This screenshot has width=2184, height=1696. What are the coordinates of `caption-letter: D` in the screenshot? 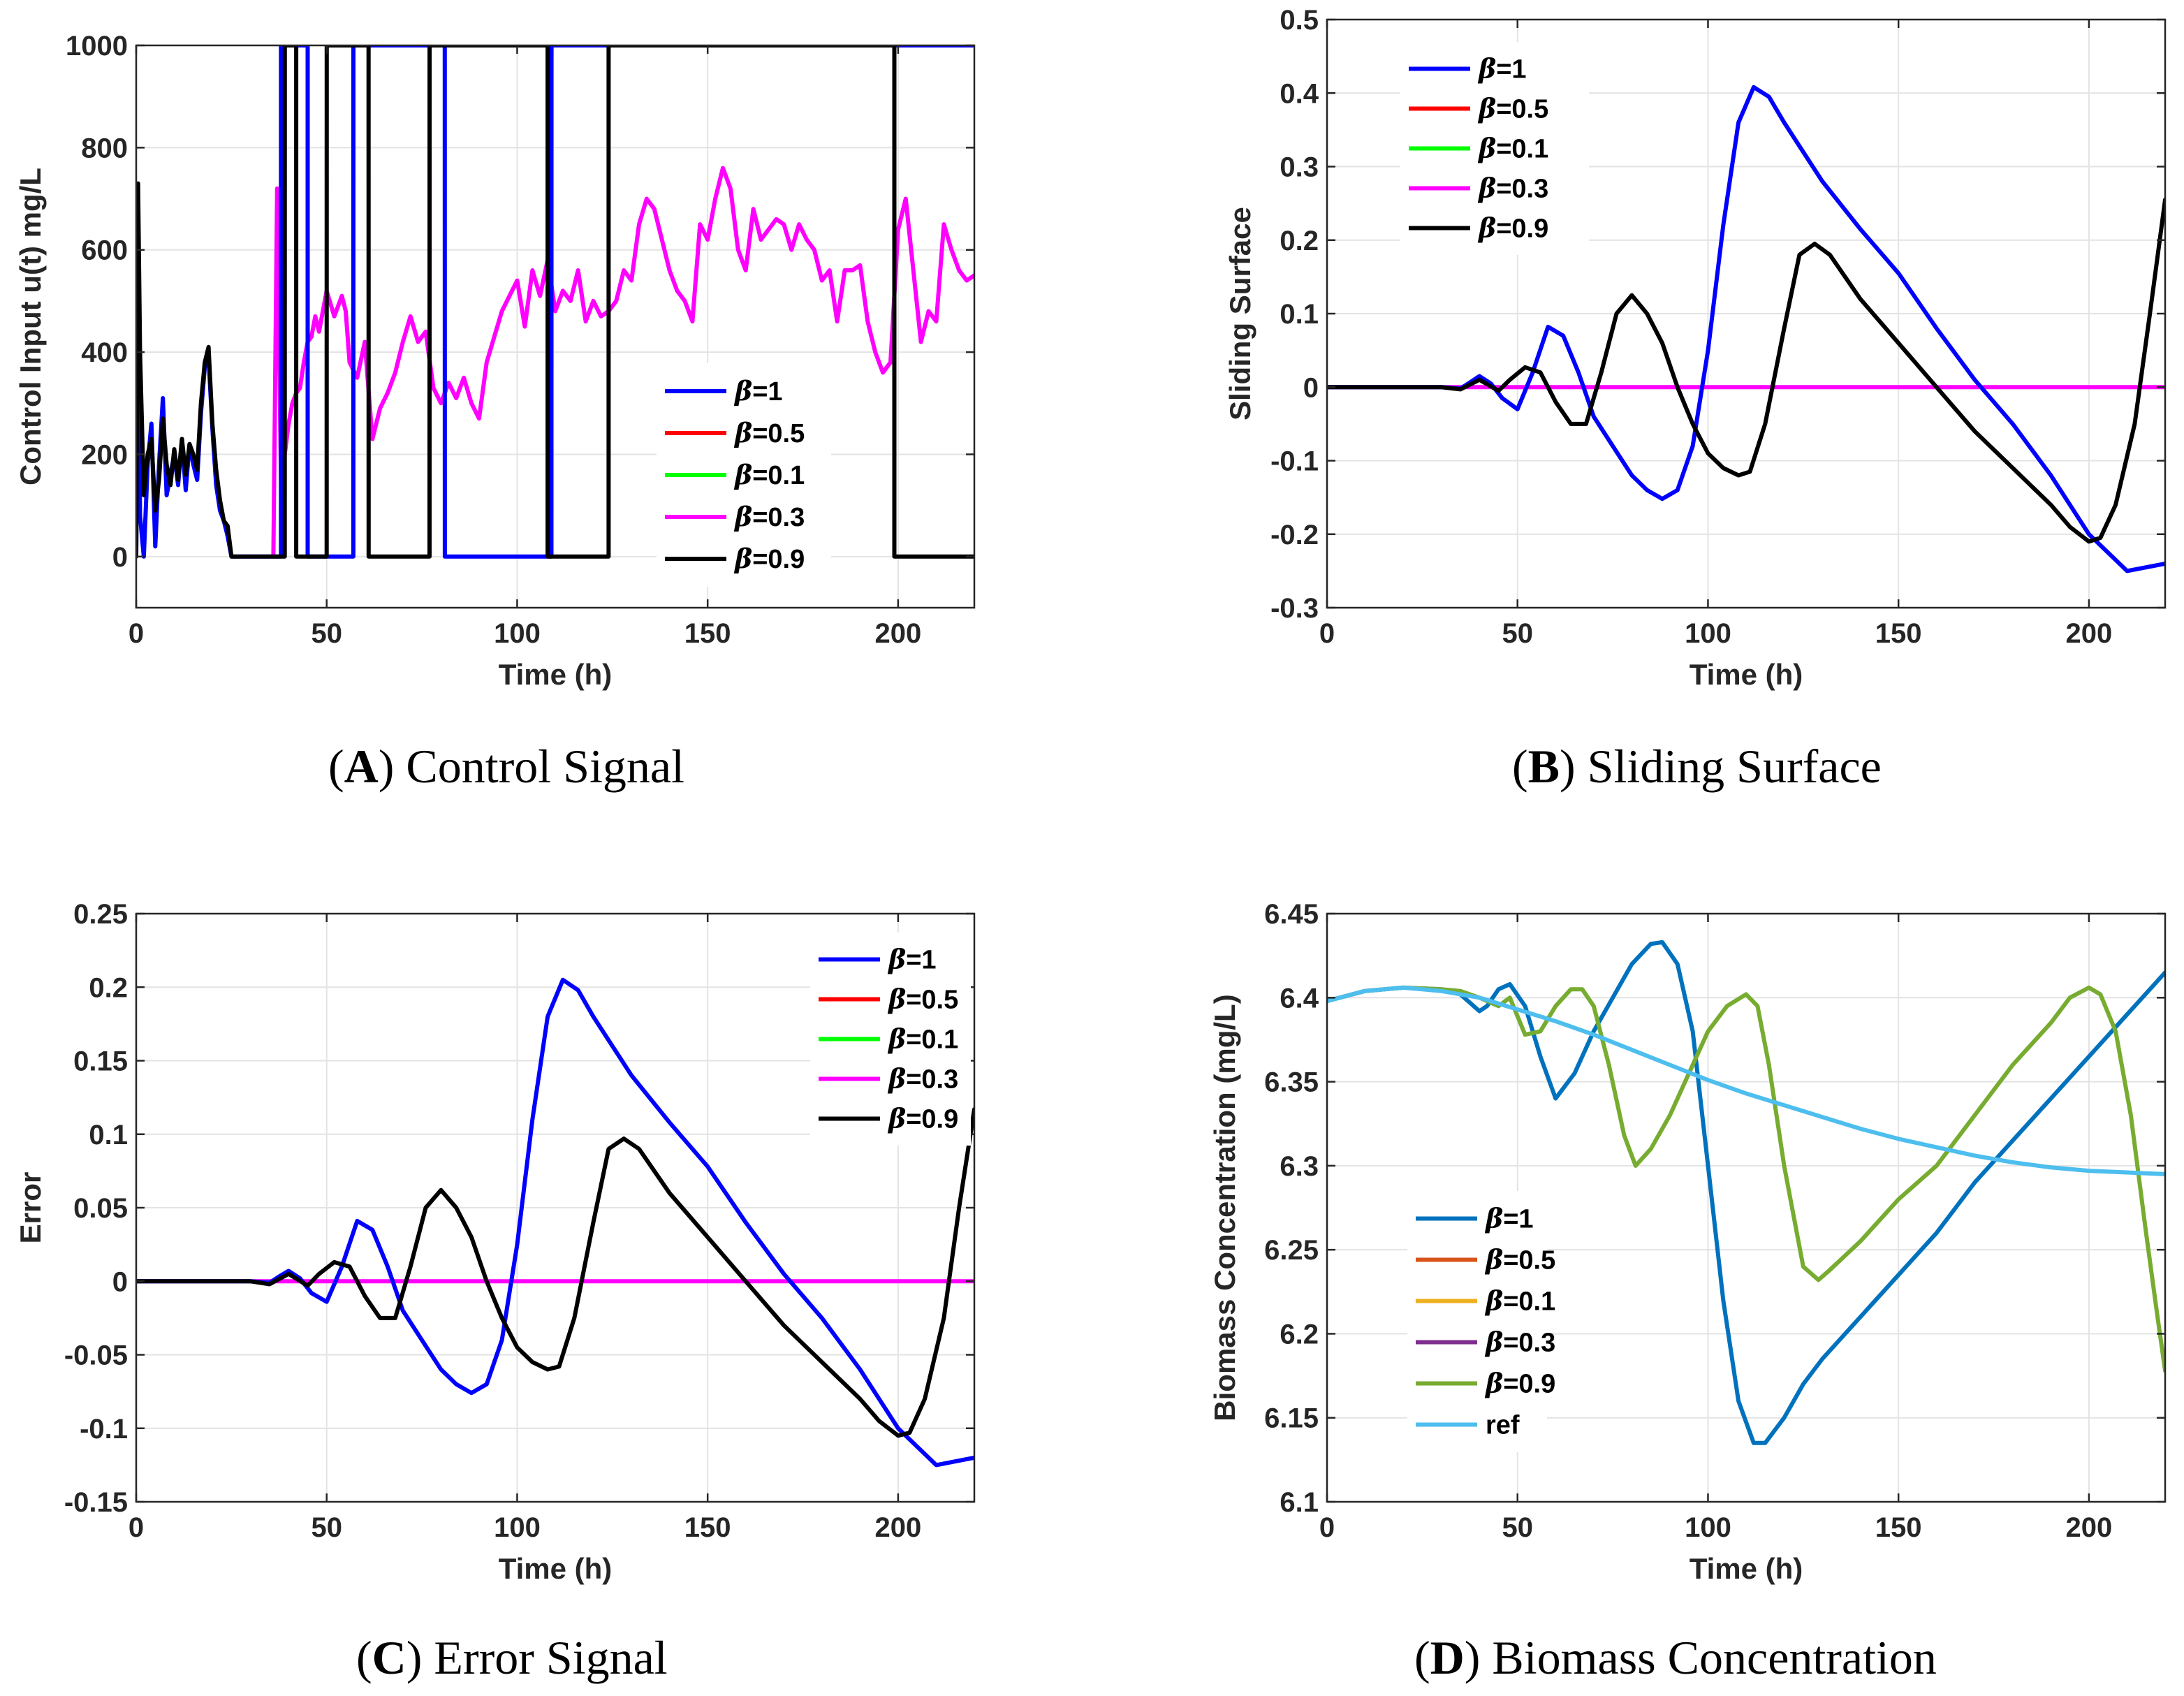 It's located at (1447, 1657).